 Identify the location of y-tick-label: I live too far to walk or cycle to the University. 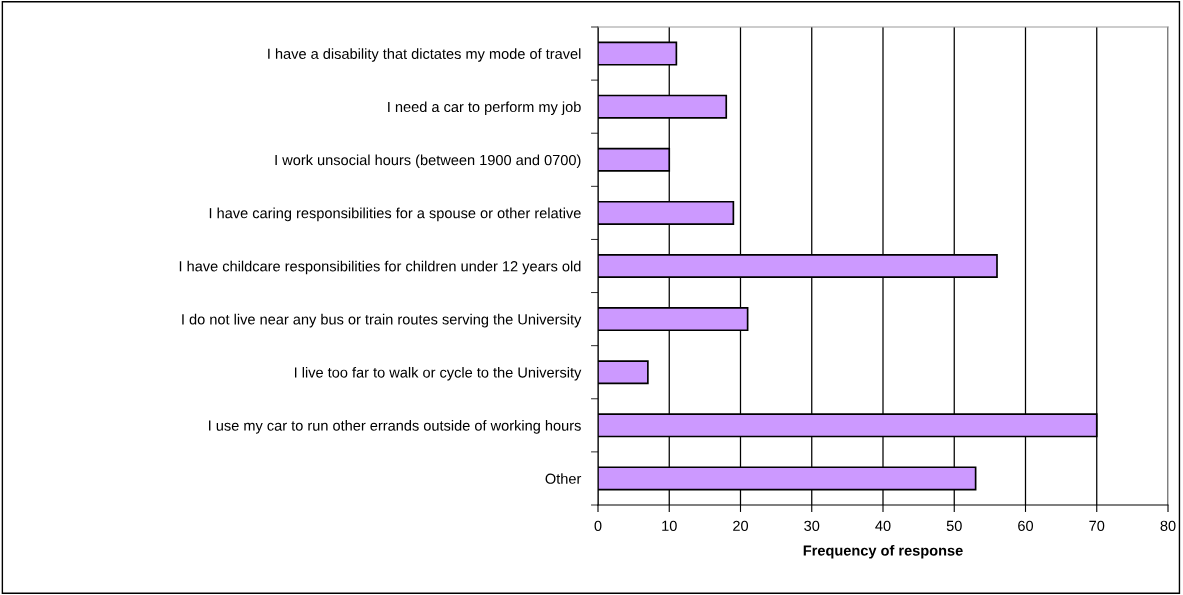
(438, 373).